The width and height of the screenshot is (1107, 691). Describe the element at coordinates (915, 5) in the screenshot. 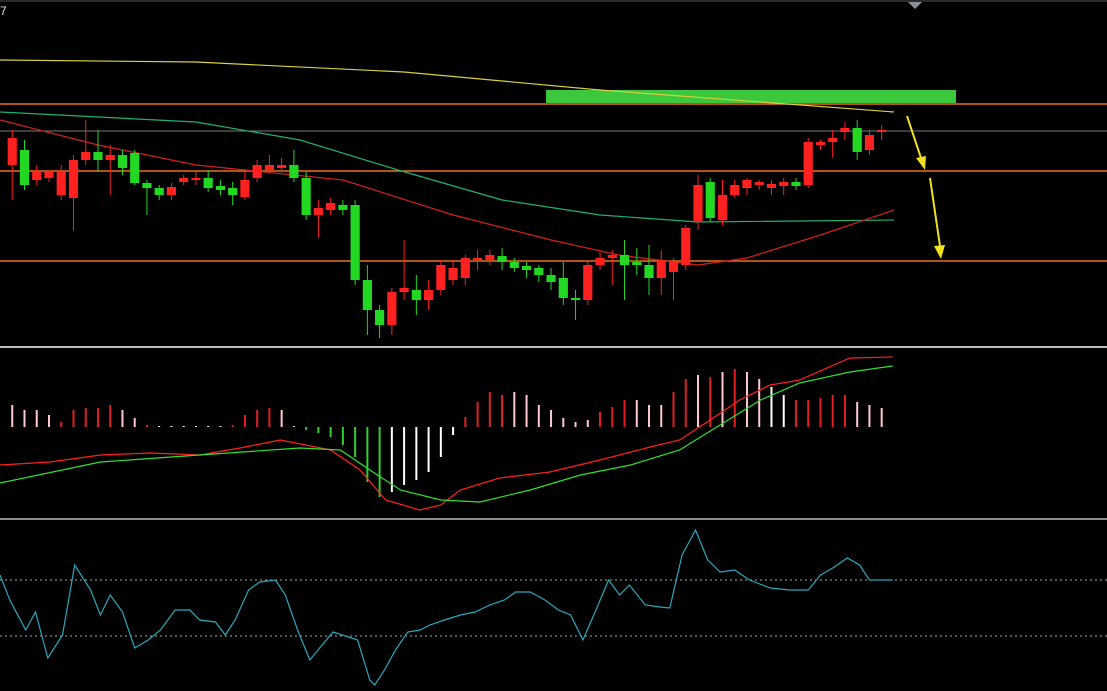

I see `marker` at that location.